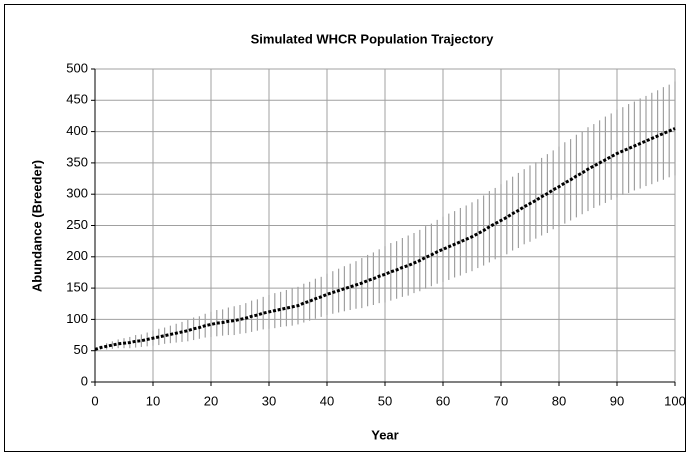  What do you see at coordinates (153, 400) in the screenshot?
I see `x-tick-label: 10` at bounding box center [153, 400].